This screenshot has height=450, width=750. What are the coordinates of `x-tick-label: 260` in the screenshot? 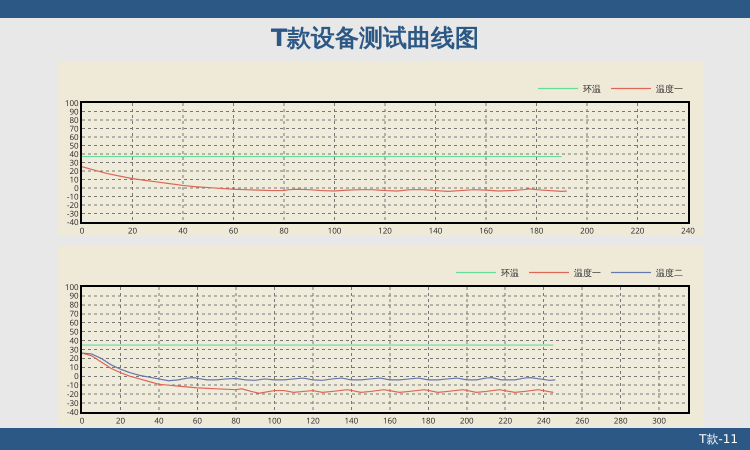 It's located at (582, 420).